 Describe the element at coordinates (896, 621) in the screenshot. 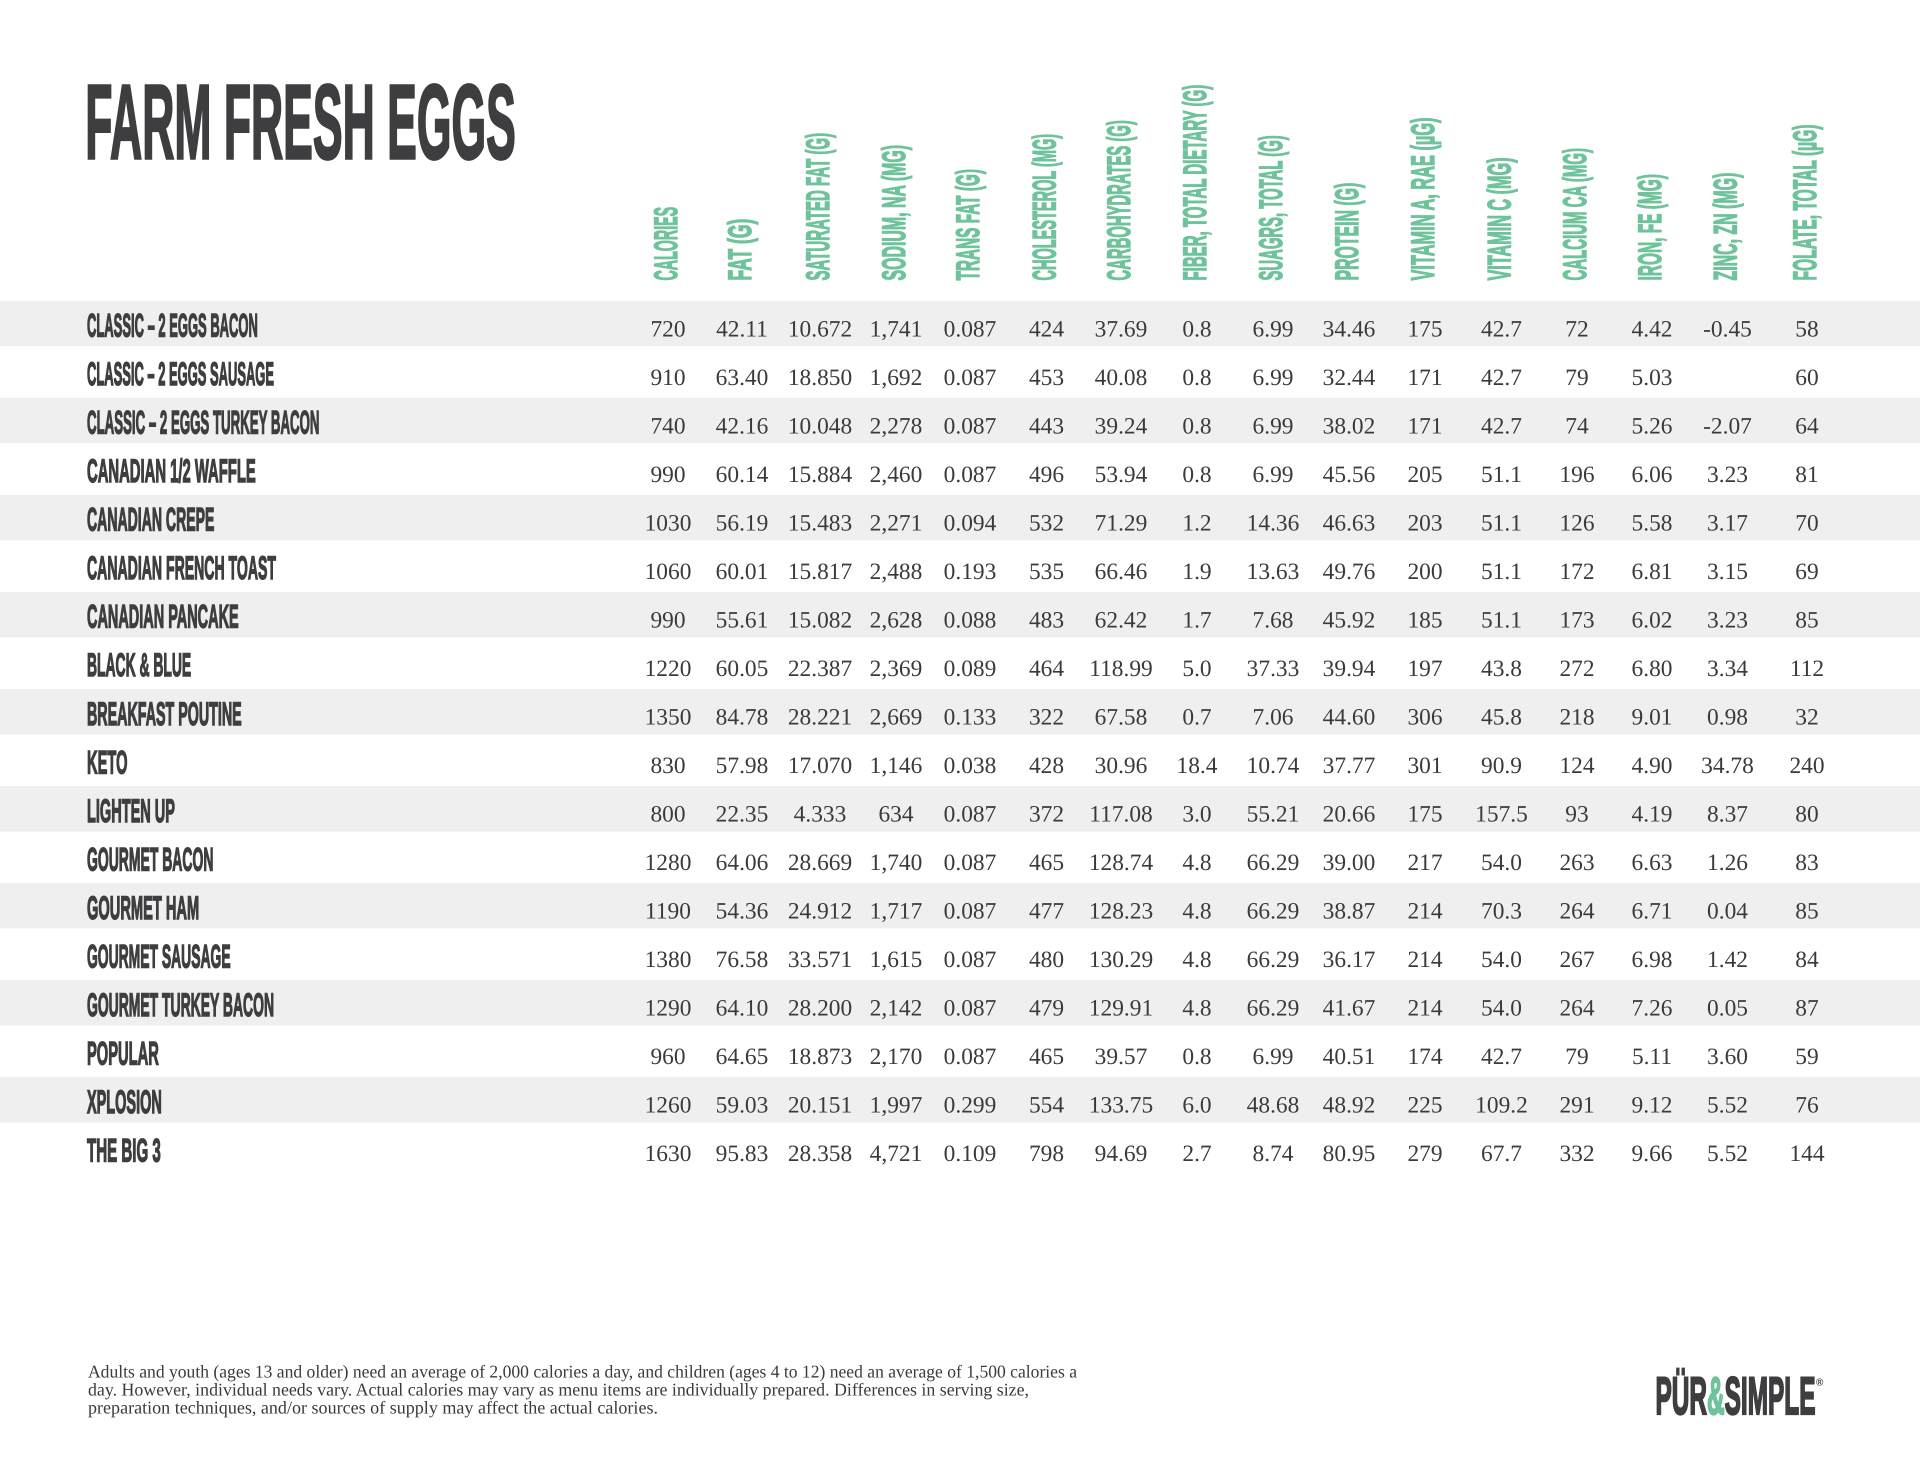

I see `svg-text: 2,628` at that location.